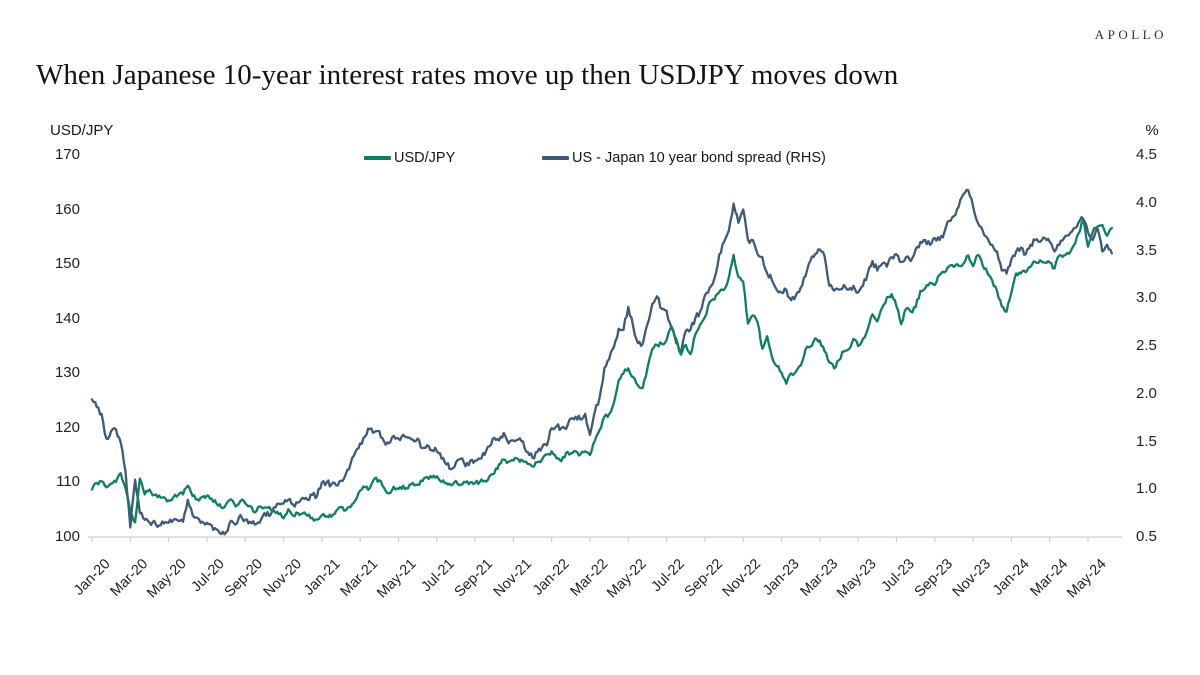  Describe the element at coordinates (1146, 202) in the screenshot. I see `y-right-tick-label: 4.0` at that location.